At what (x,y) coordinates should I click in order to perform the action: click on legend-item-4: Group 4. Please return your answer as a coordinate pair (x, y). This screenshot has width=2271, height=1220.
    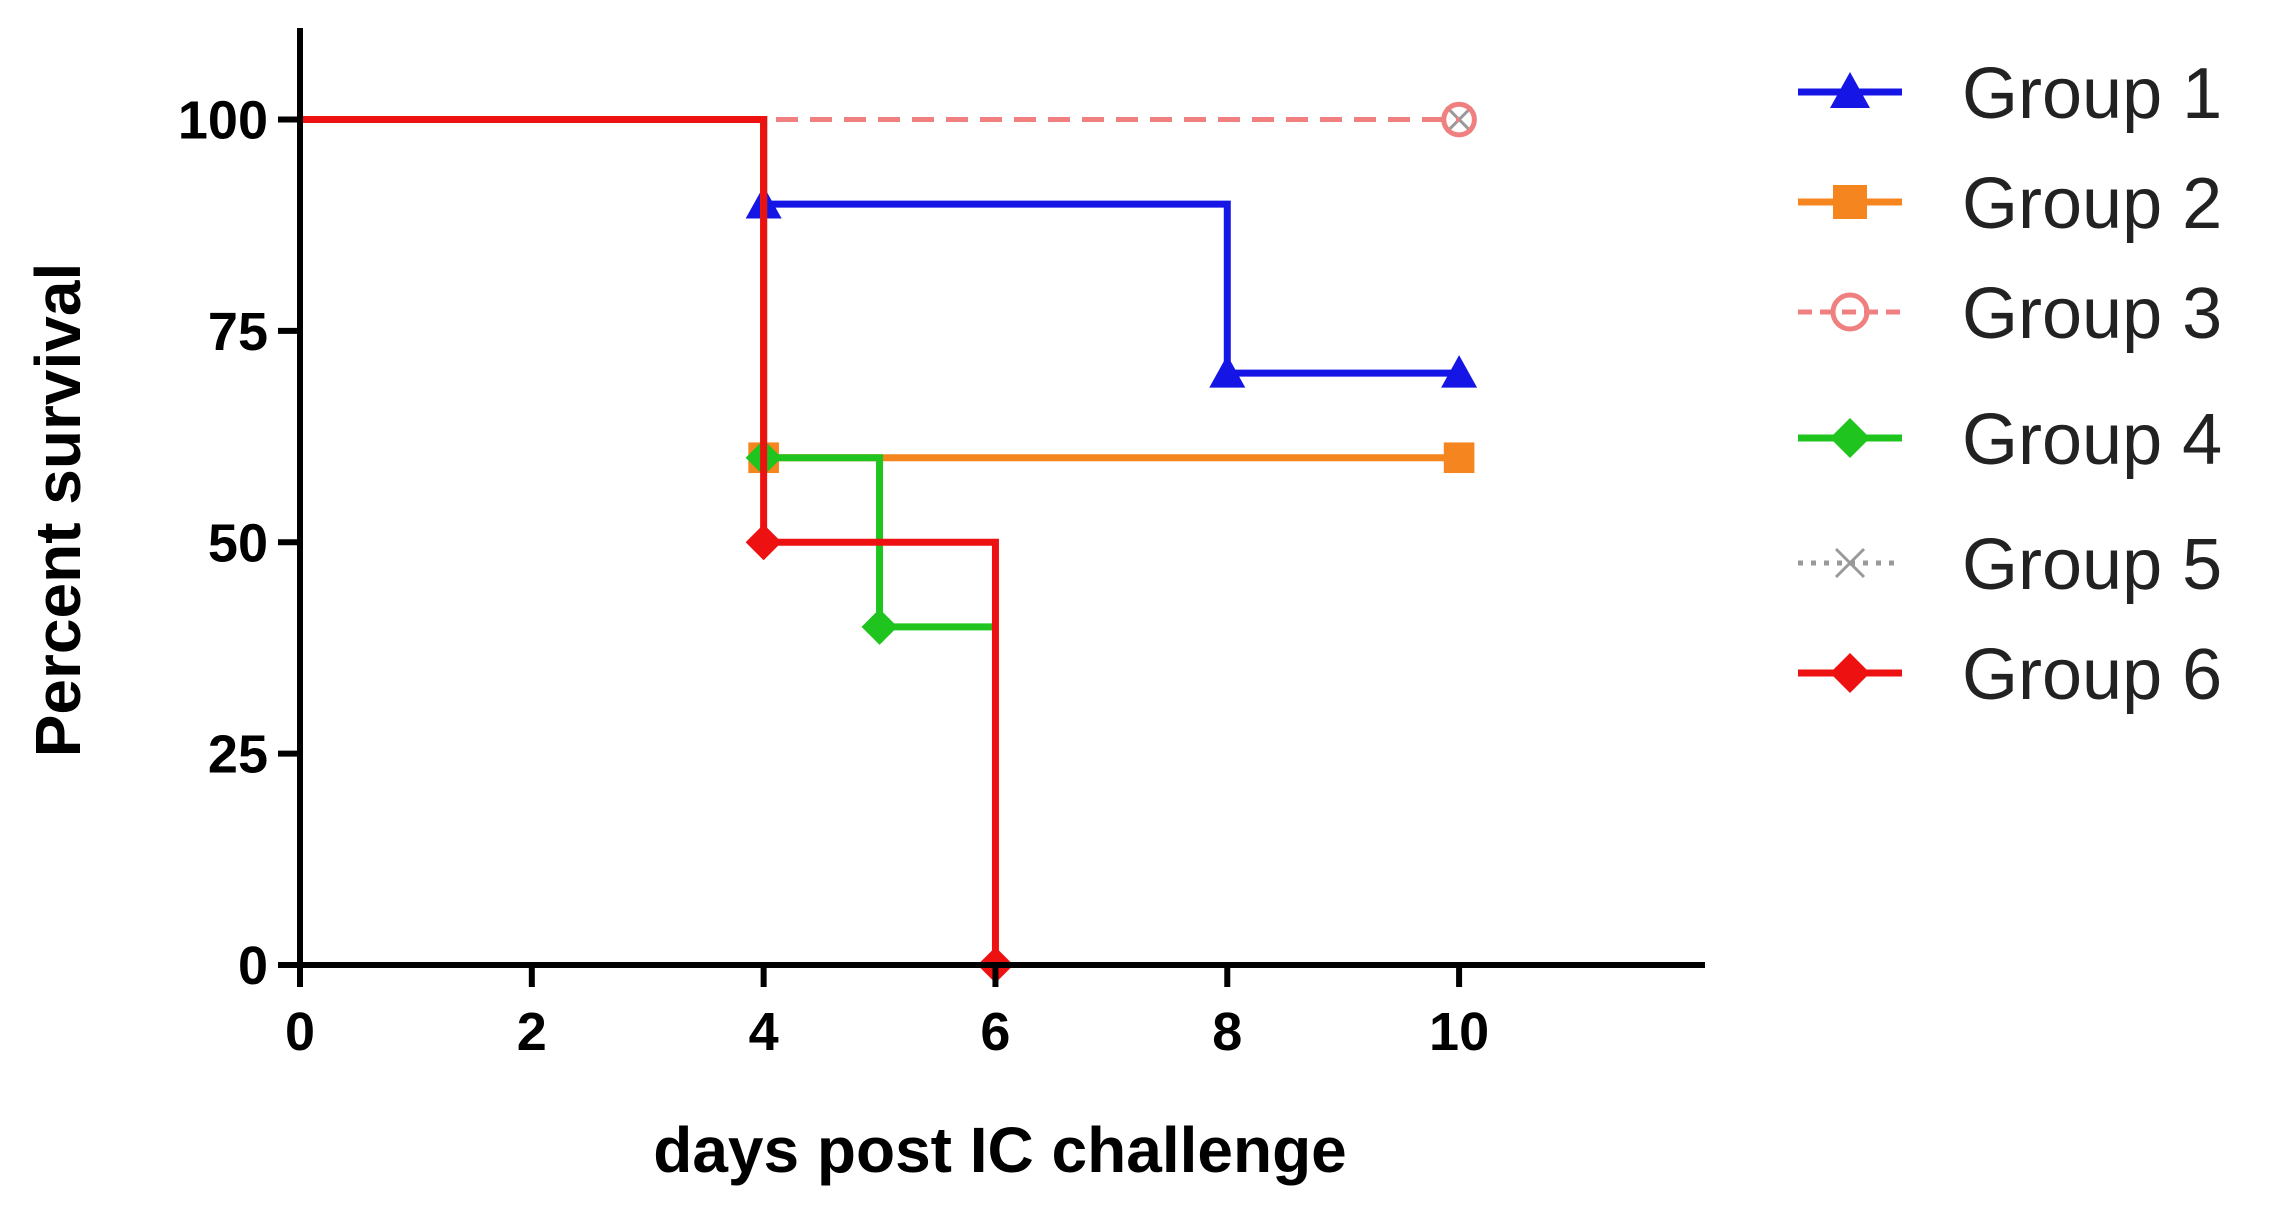
    Looking at the image, I should click on (2010, 440).